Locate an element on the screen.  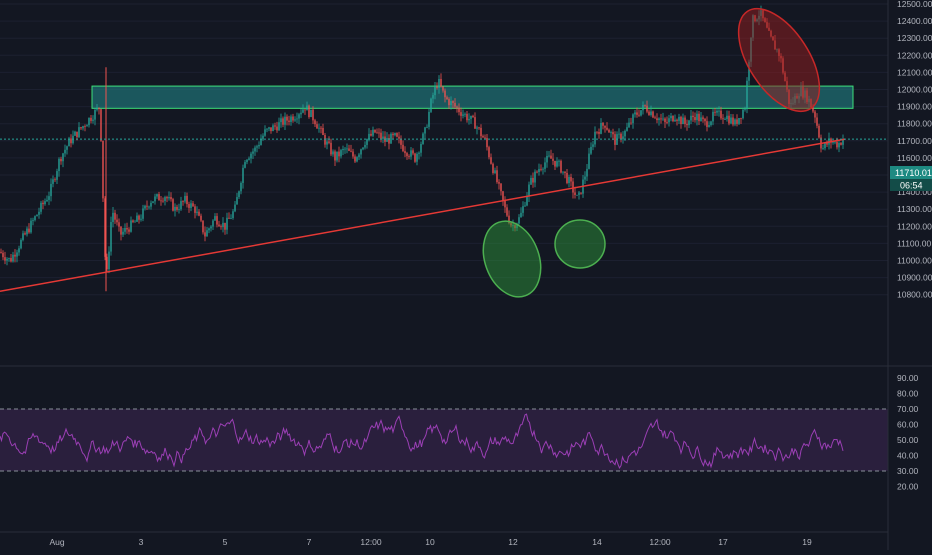
highlight-ellipse-red is located at coordinates (778, 62).